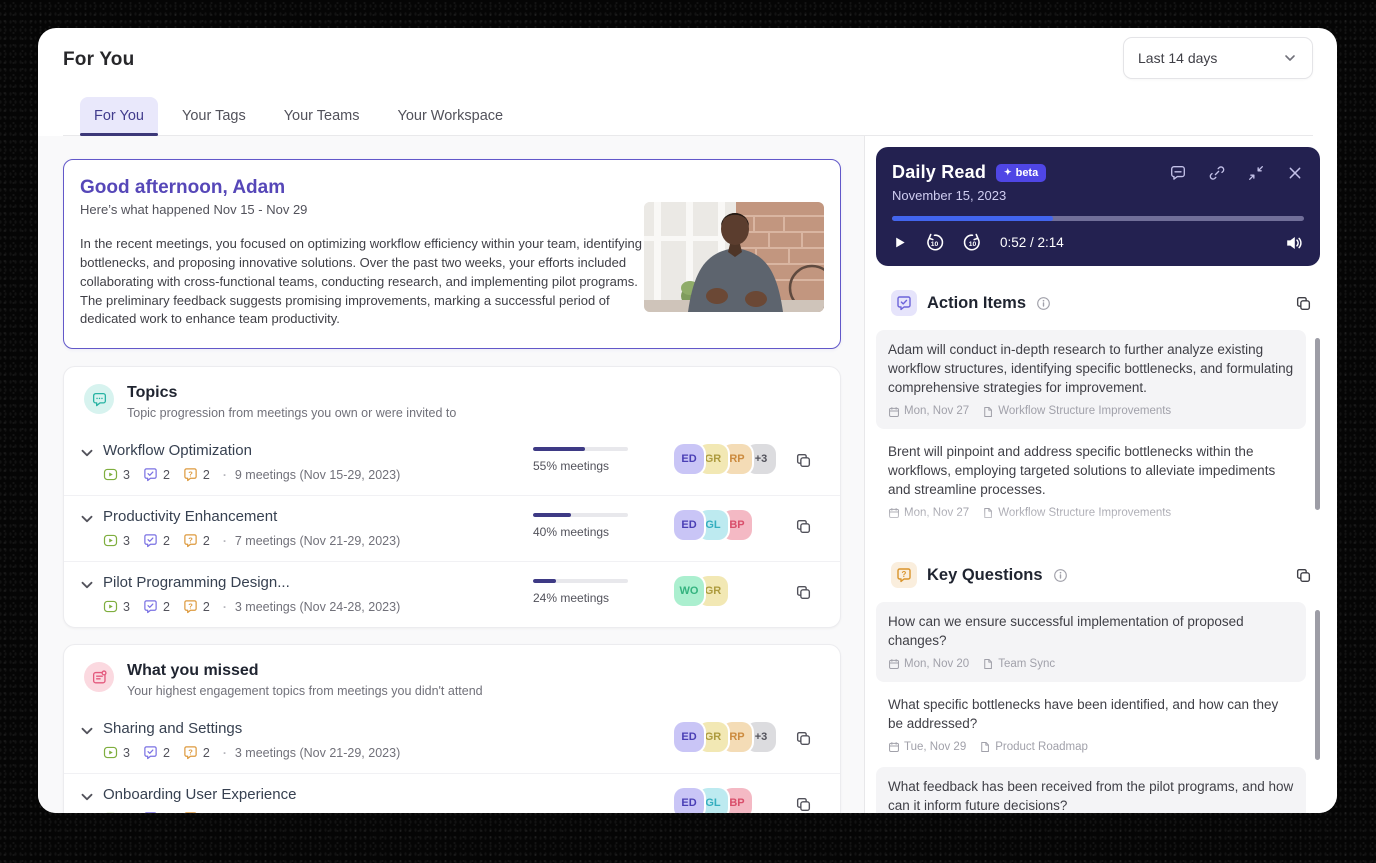 Image resolution: width=1376 pixels, height=863 pixels. I want to click on link-icon, so click(1217, 173).